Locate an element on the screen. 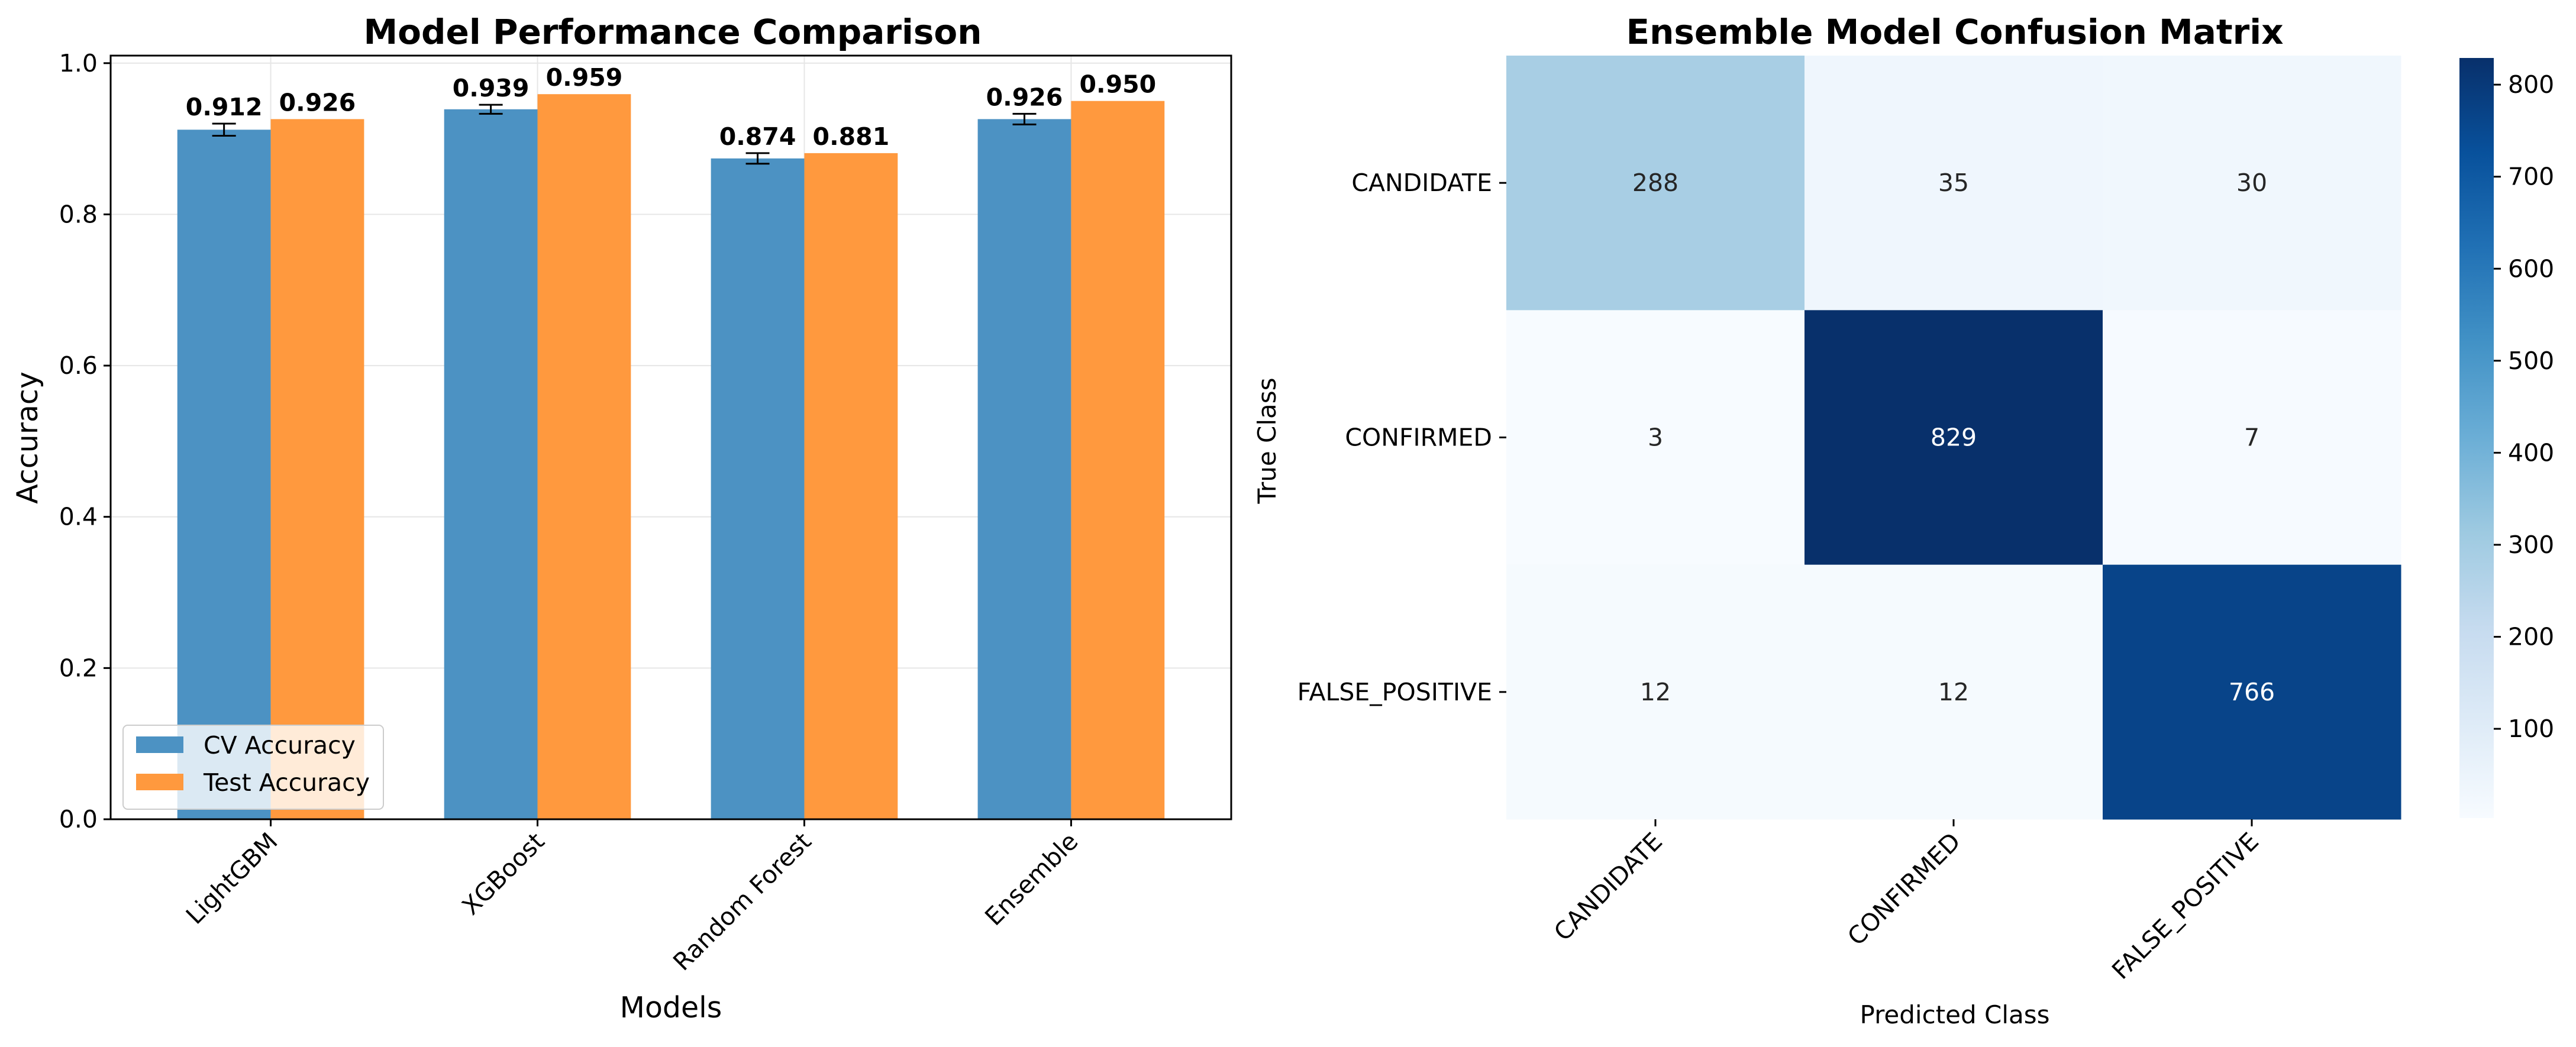 The width and height of the screenshot is (2576, 1047). bar-test-accuracy-xgboost is located at coordinates (584, 457).